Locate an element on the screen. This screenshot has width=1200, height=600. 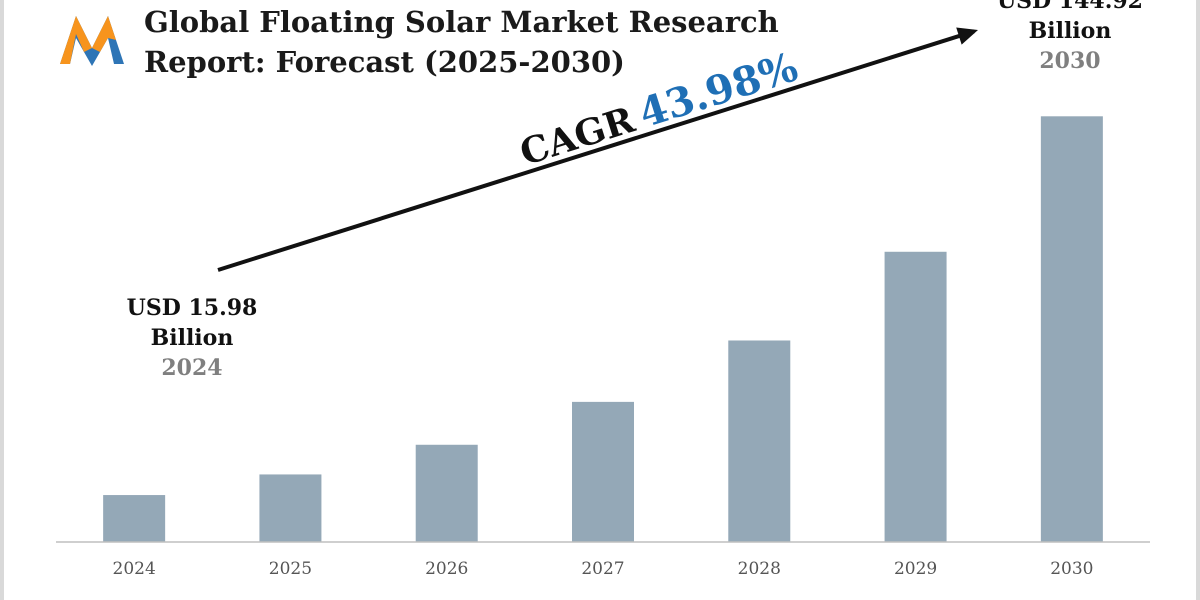
start-unit: Billion is located at coordinates (192, 338).